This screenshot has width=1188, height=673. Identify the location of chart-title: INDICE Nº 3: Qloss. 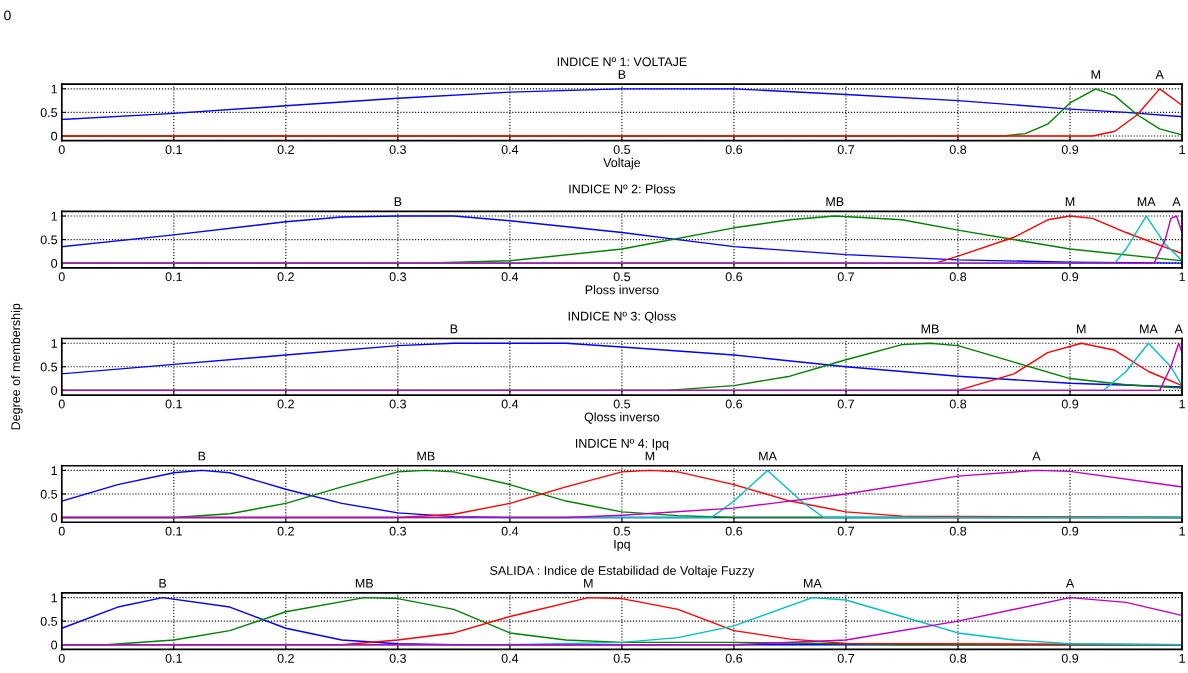
(622, 317).